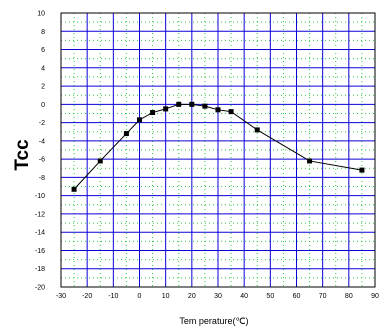 This screenshot has height=329, width=382. What do you see at coordinates (166, 296) in the screenshot?
I see `x-tick-label: 10` at bounding box center [166, 296].